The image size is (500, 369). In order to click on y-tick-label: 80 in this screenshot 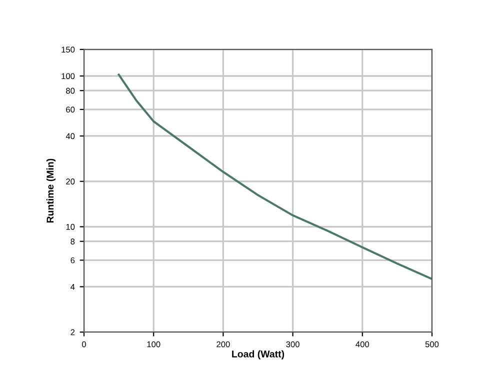, I will do `click(70, 91)`.